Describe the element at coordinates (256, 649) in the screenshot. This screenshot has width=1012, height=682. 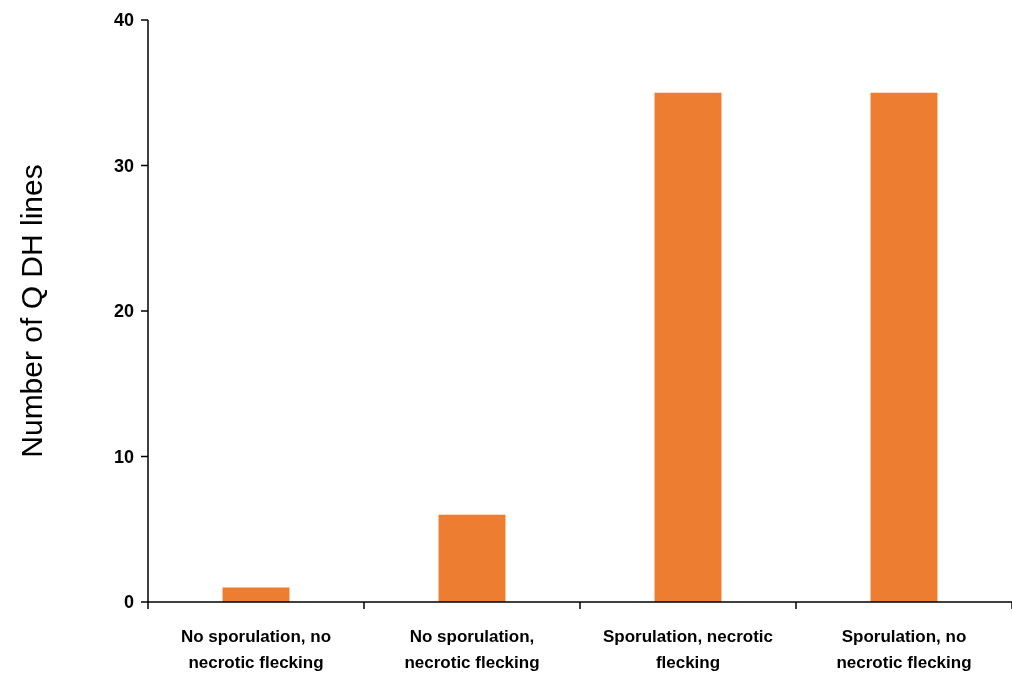
I see `x-tick-label: No sporulation, no necrotic flecking` at that location.